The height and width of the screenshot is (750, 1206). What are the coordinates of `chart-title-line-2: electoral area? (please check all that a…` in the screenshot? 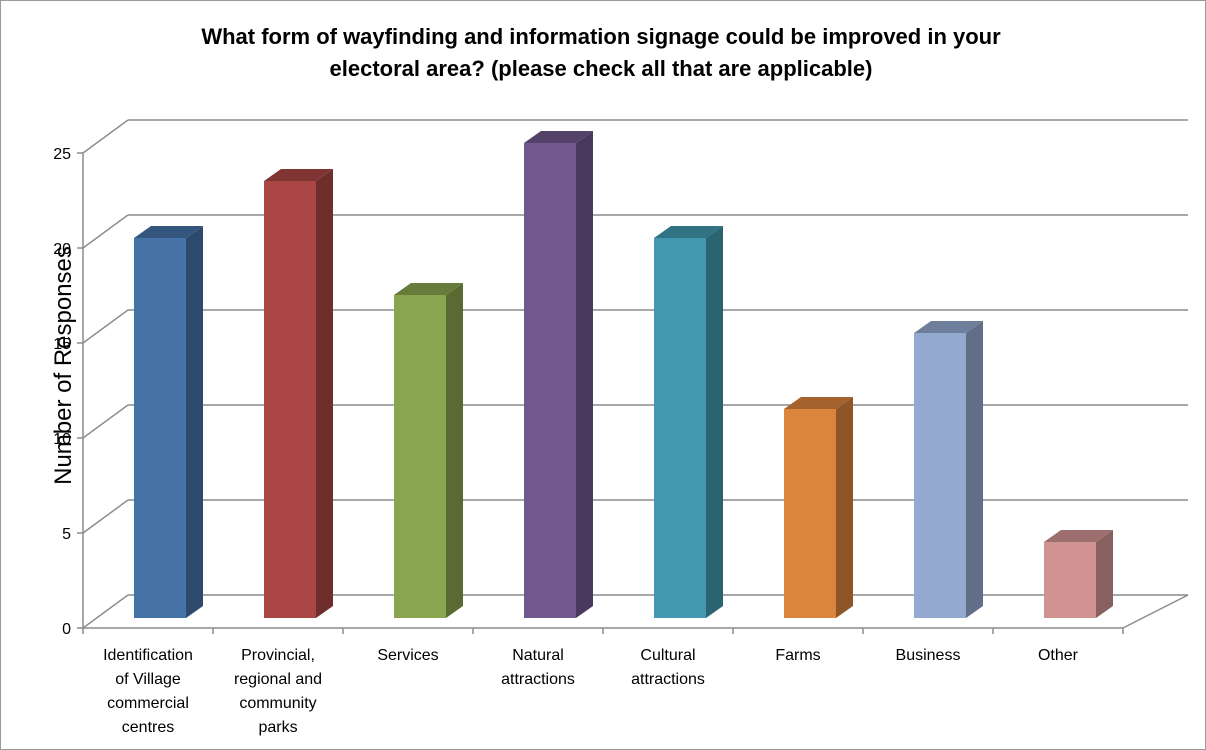 It's located at (601, 68).